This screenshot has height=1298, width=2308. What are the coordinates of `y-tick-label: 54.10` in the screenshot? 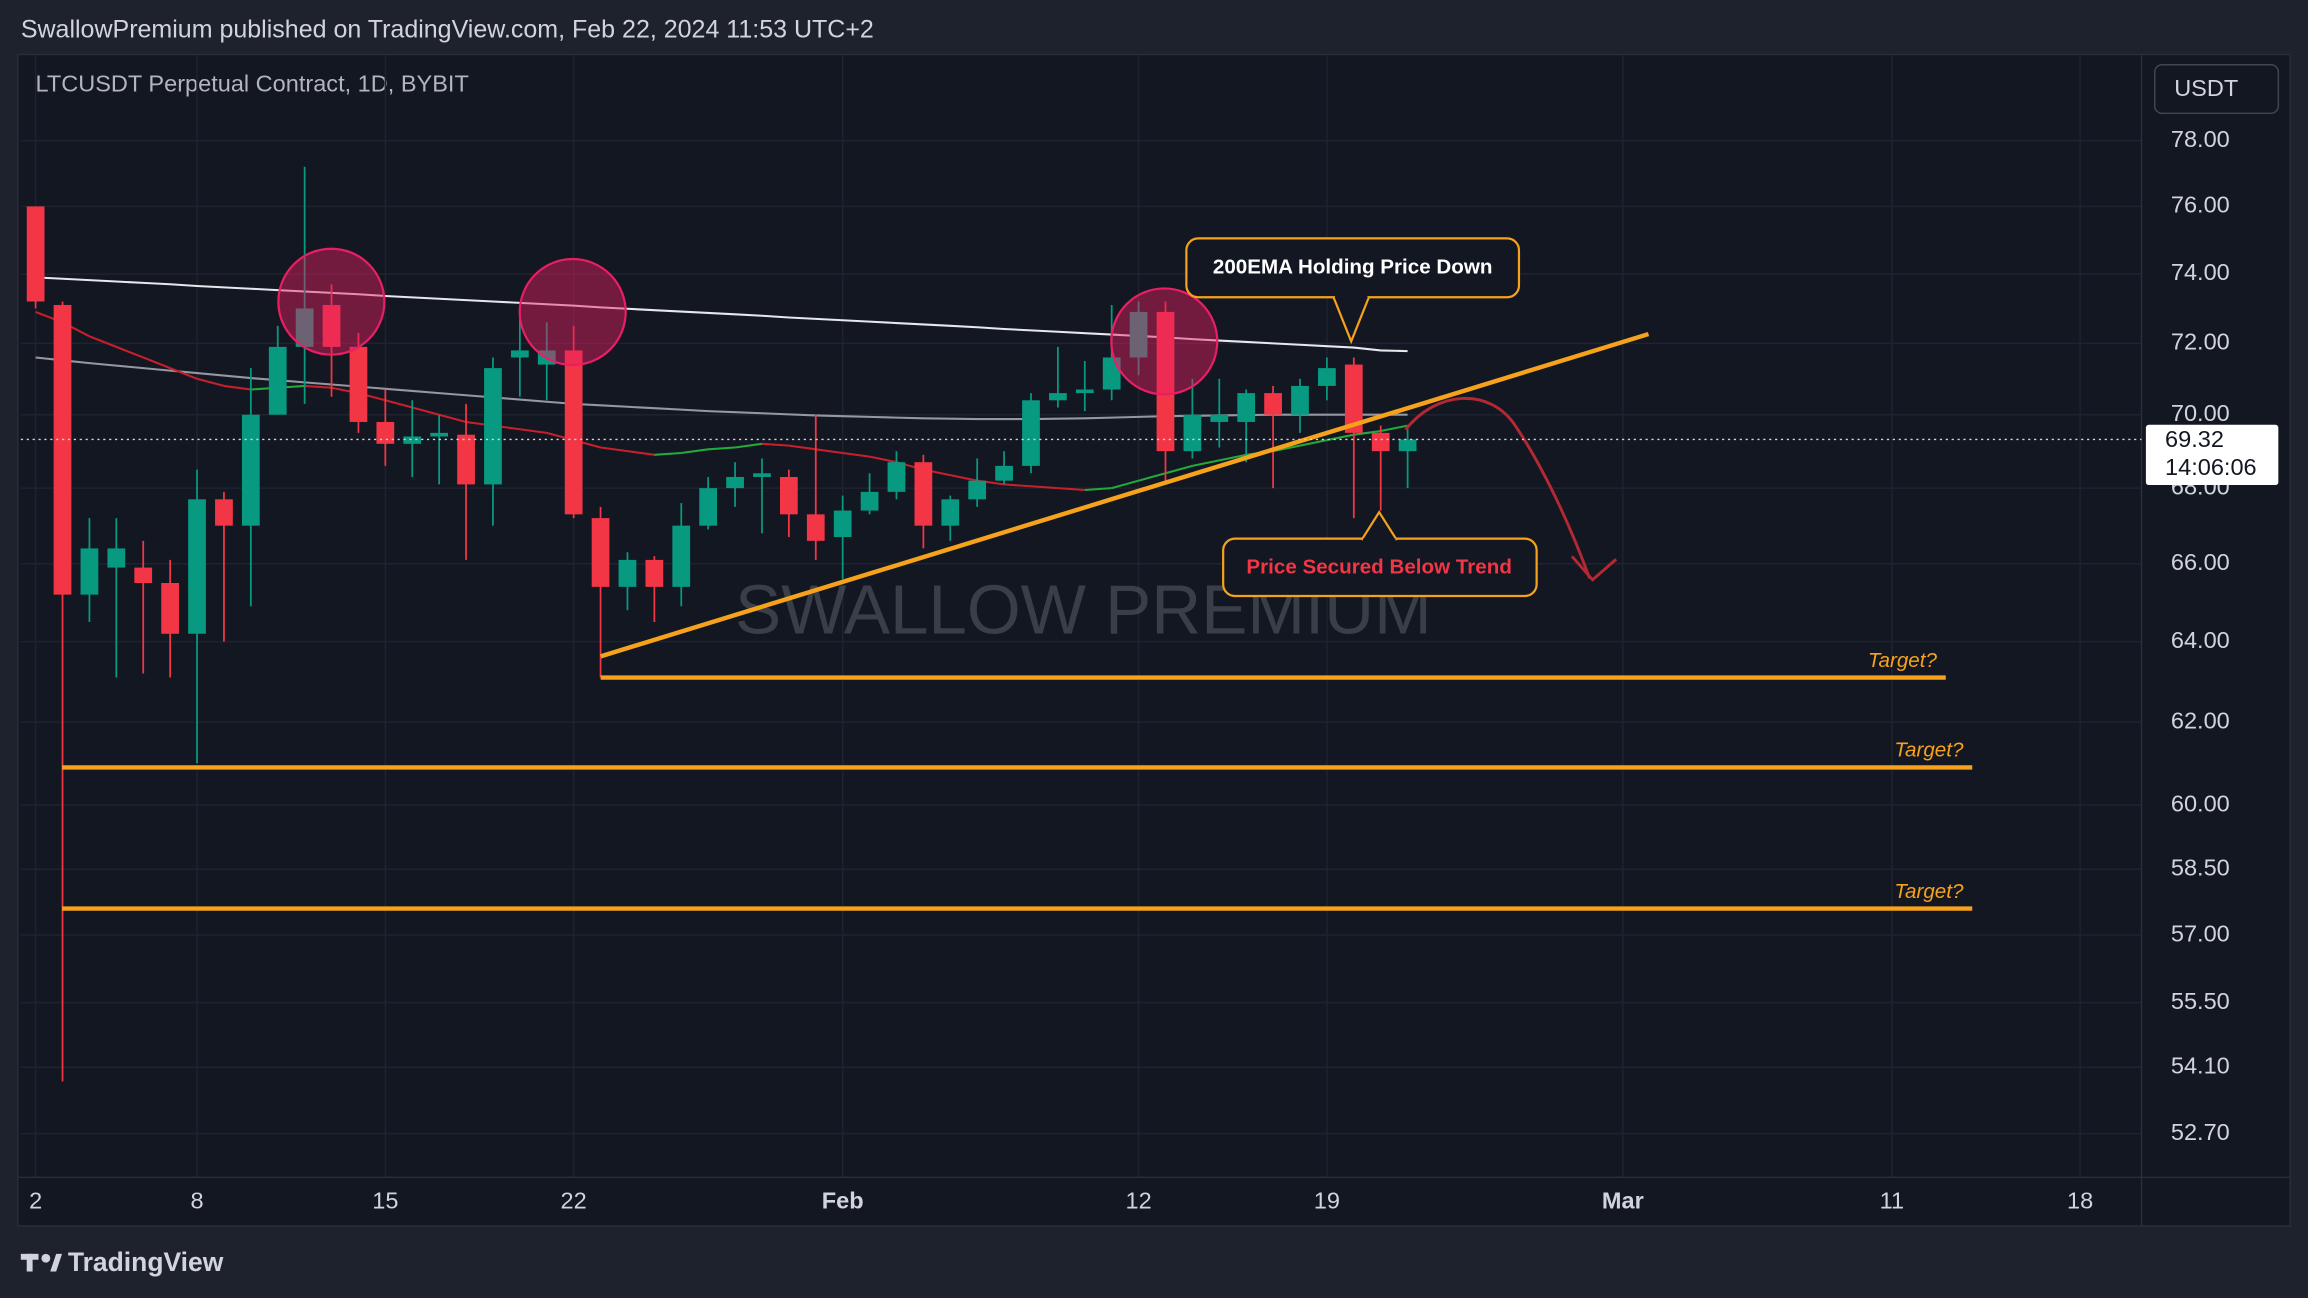 It's located at (2200, 1066).